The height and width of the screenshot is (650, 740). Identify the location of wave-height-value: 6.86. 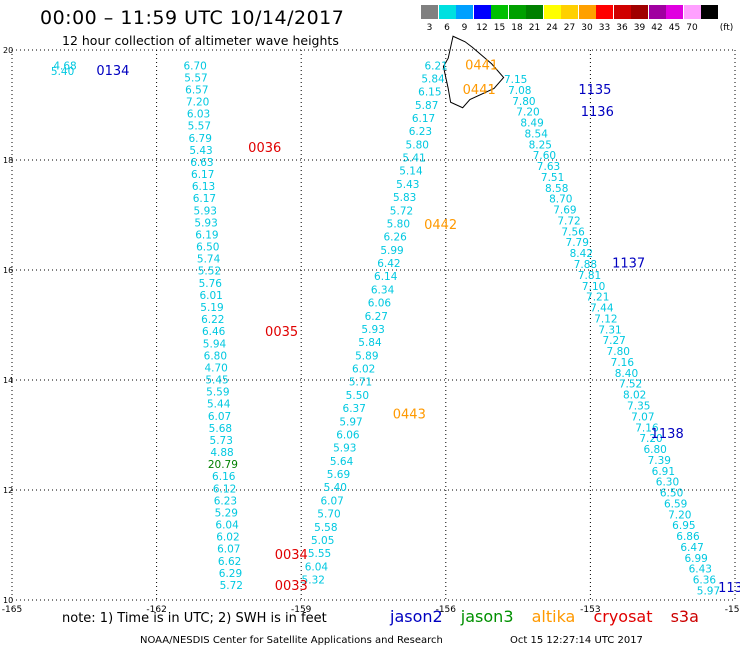
(688, 537).